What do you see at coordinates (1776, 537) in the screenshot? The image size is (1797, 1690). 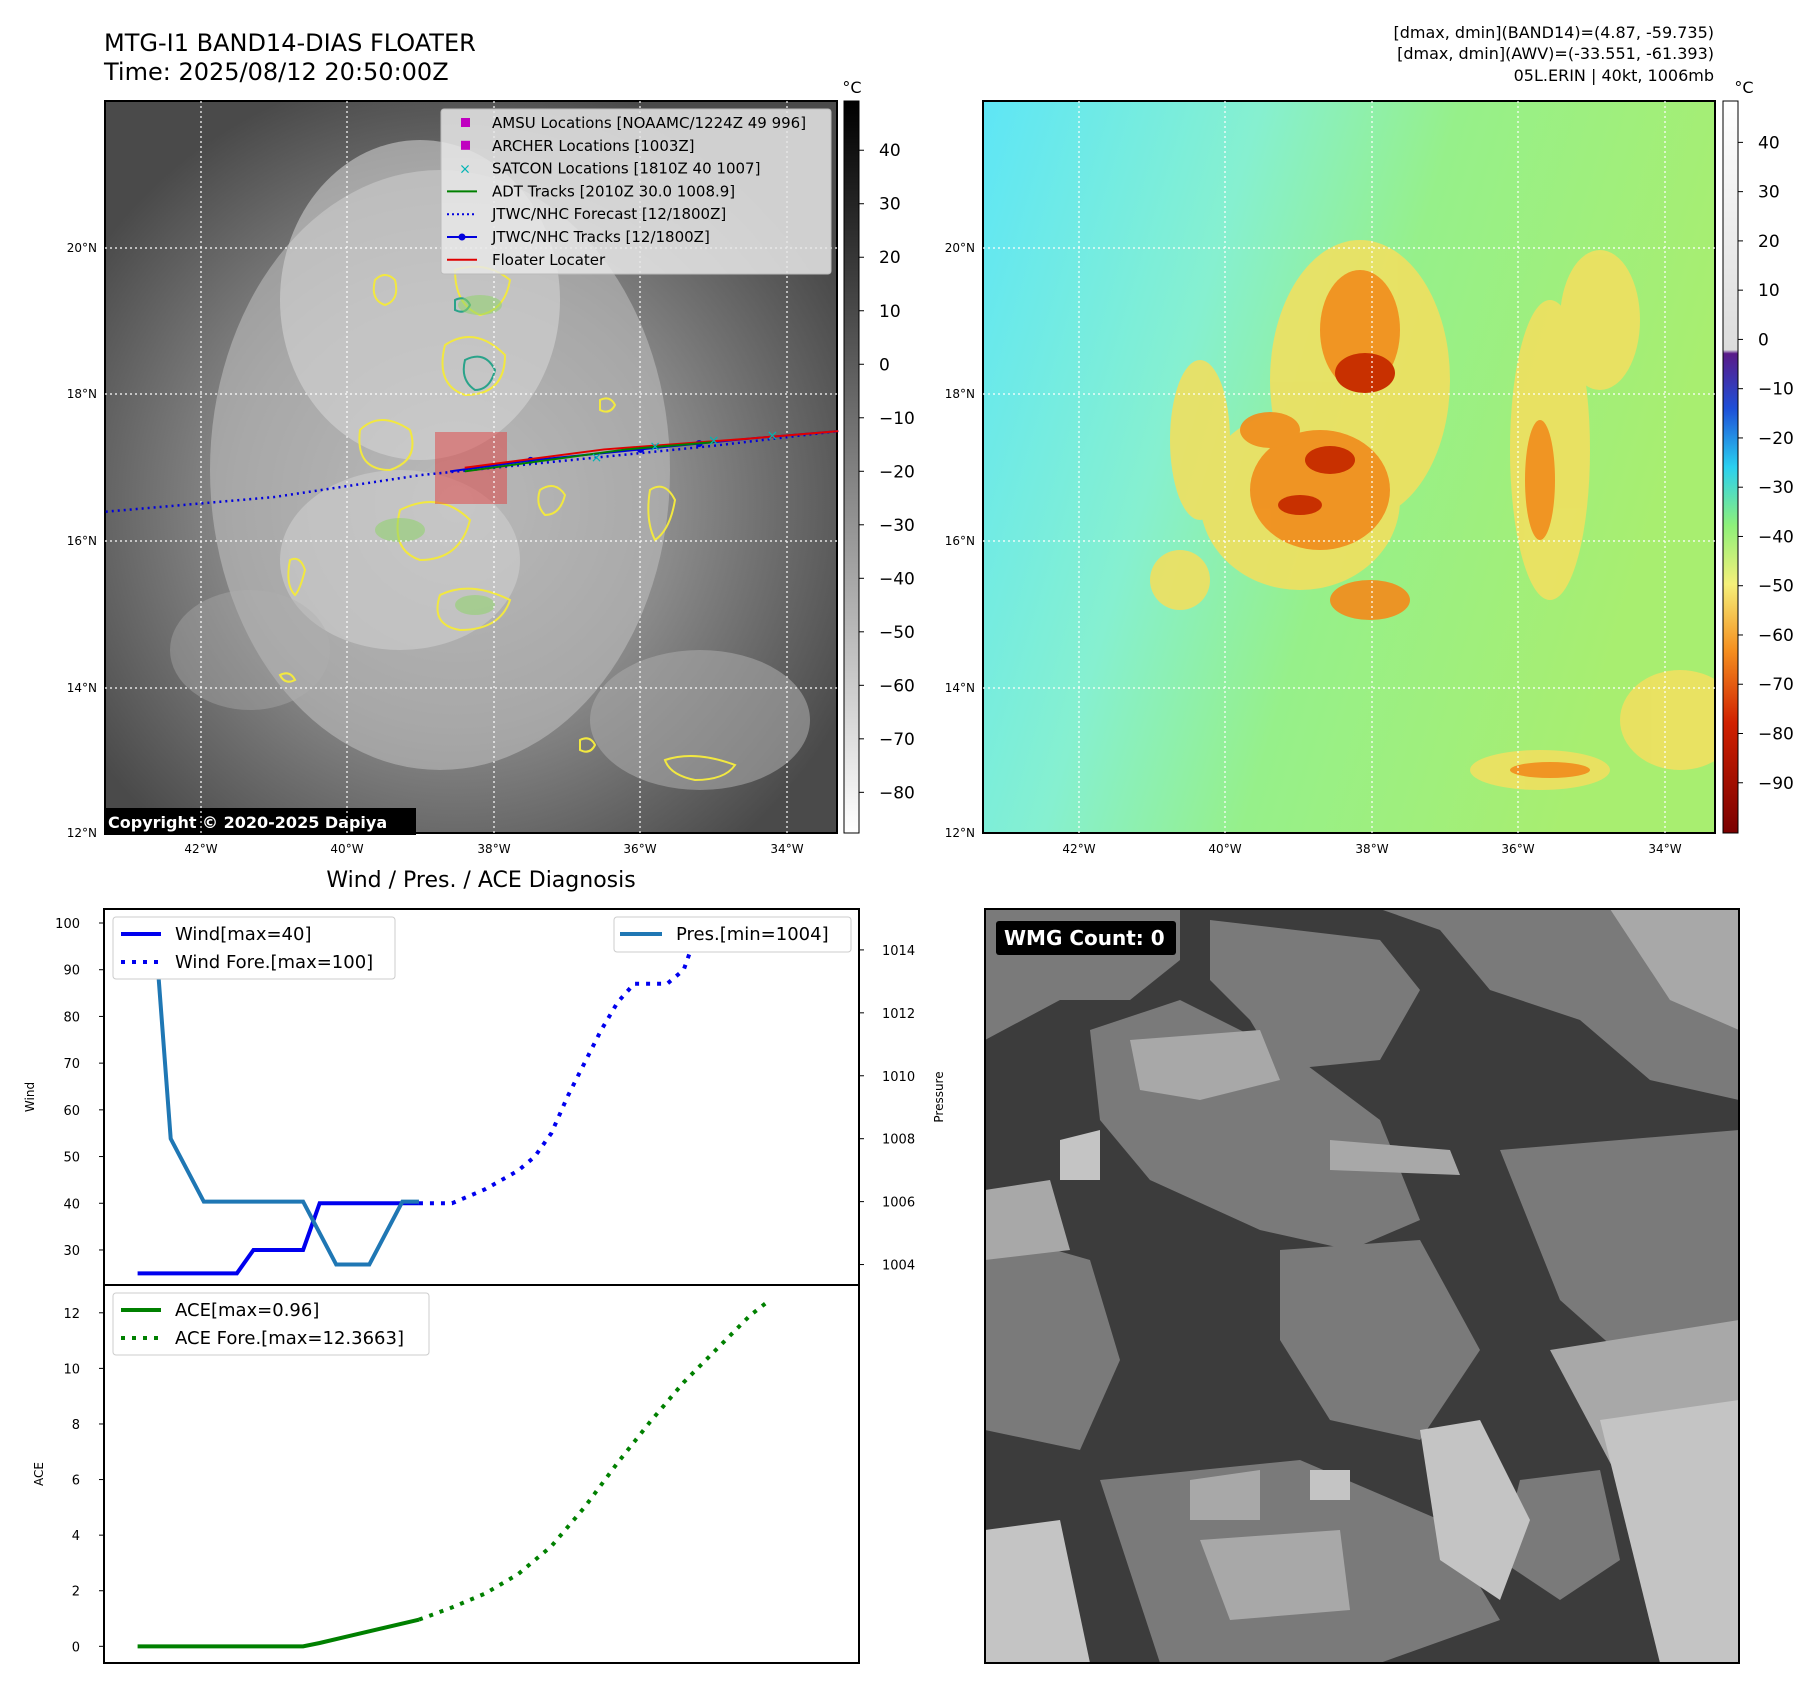 I see `wv-colorbar-tick-label: −40` at bounding box center [1776, 537].